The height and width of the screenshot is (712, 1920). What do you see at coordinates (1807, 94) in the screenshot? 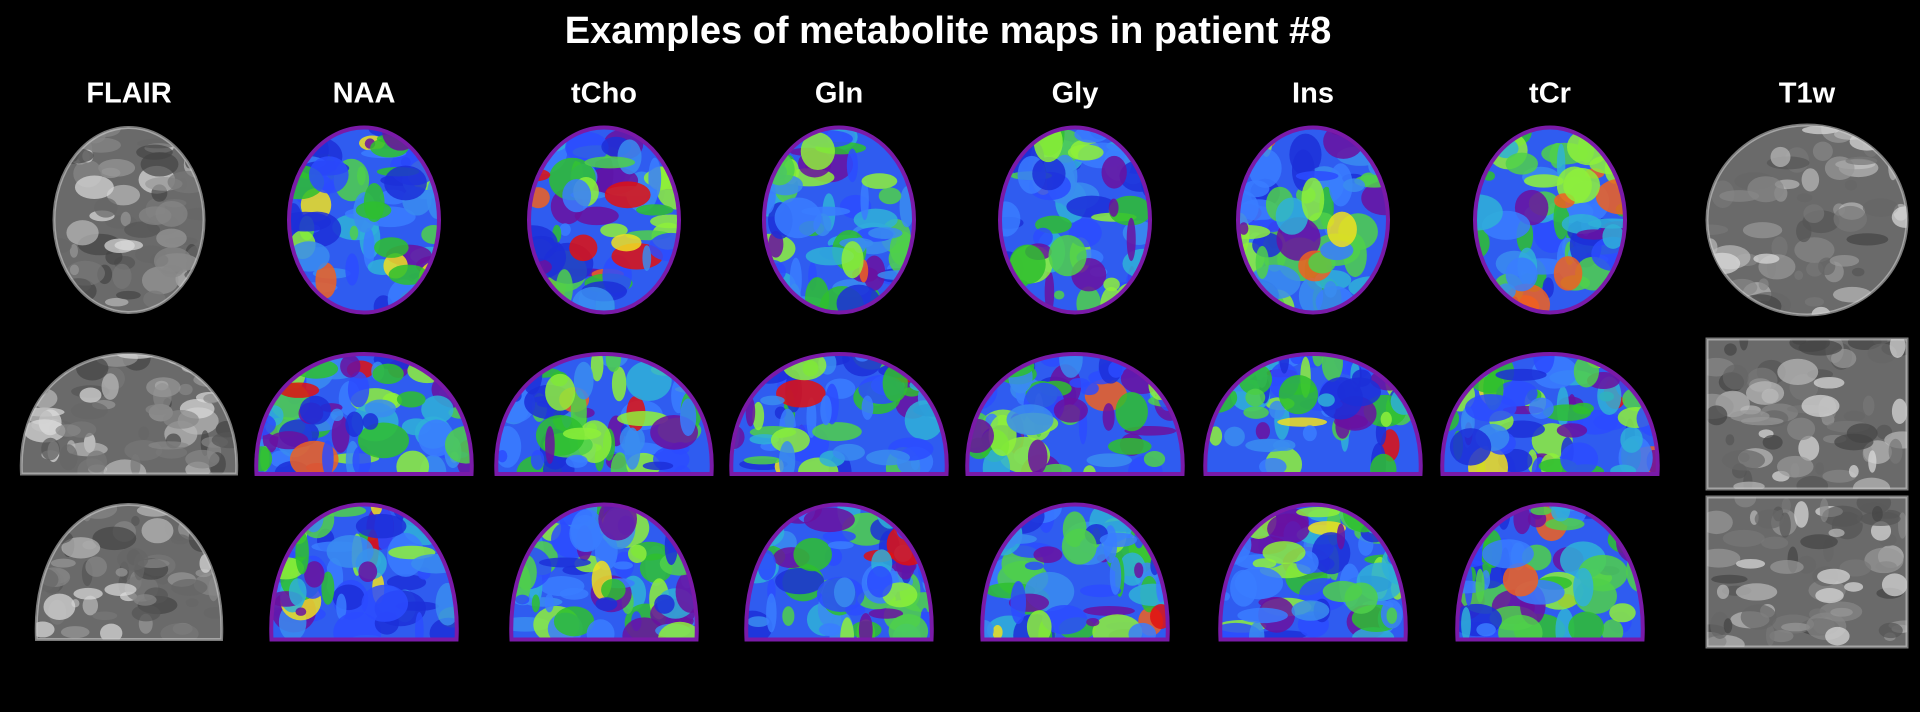
I see `column-label: T1w` at bounding box center [1807, 94].